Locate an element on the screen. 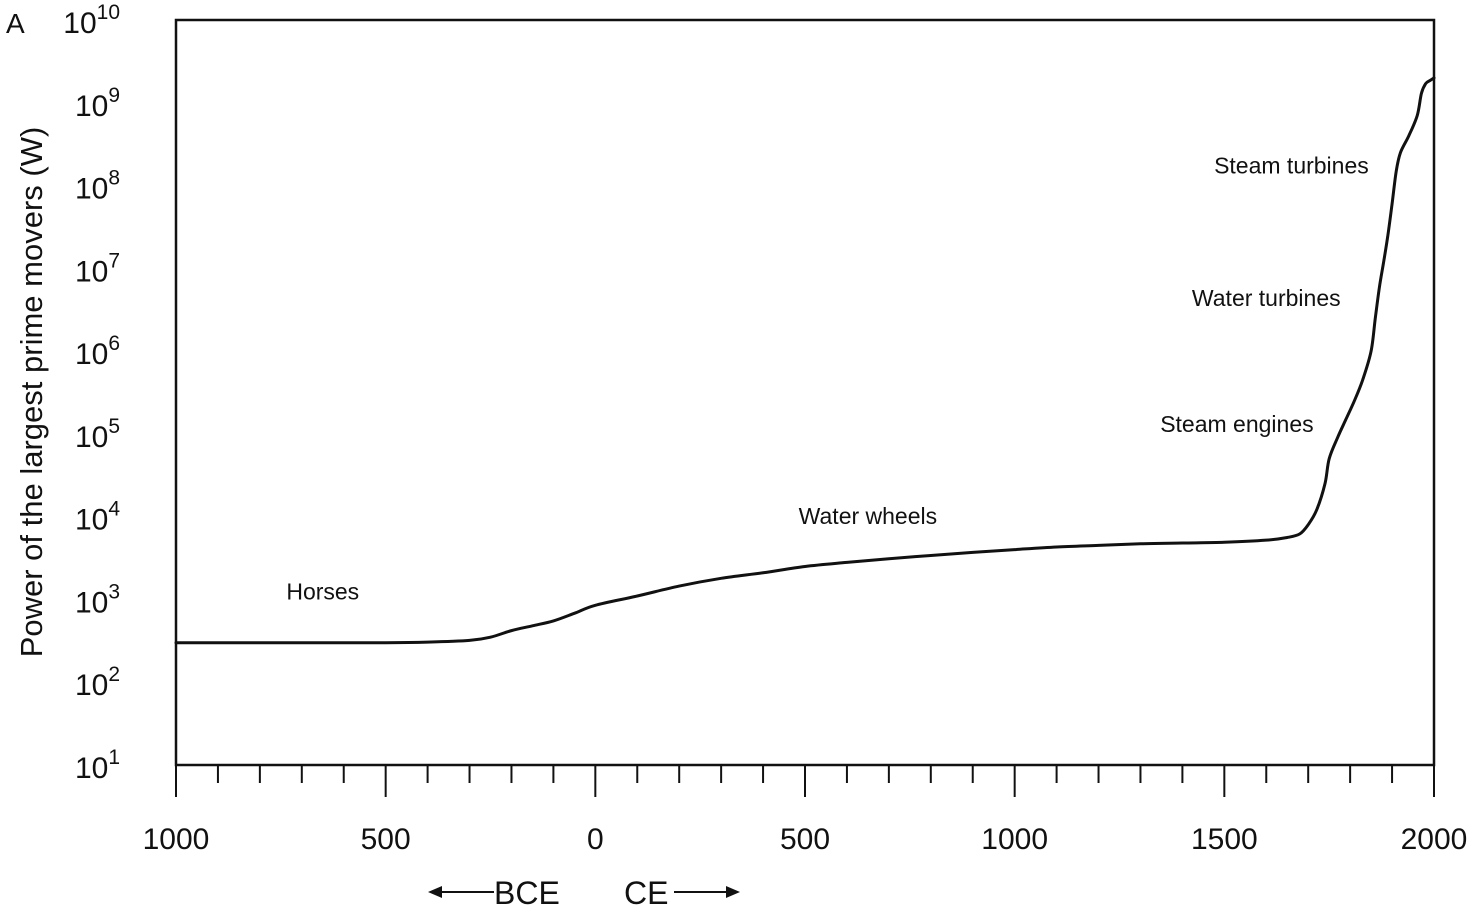  y-axis-title: Power of the largest prime movers (W) is located at coordinates (31, 392).